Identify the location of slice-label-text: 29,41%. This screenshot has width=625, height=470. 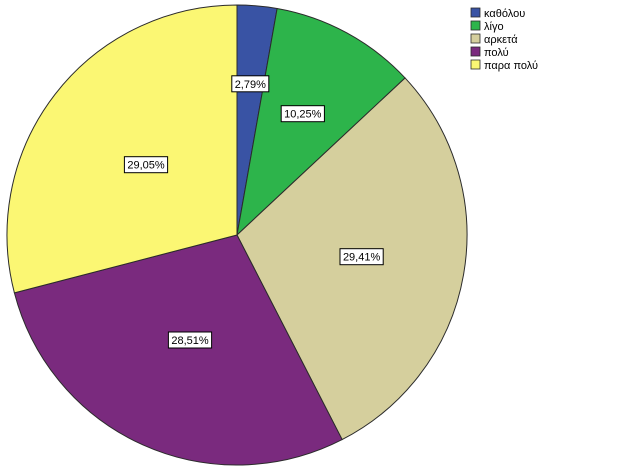
(362, 258).